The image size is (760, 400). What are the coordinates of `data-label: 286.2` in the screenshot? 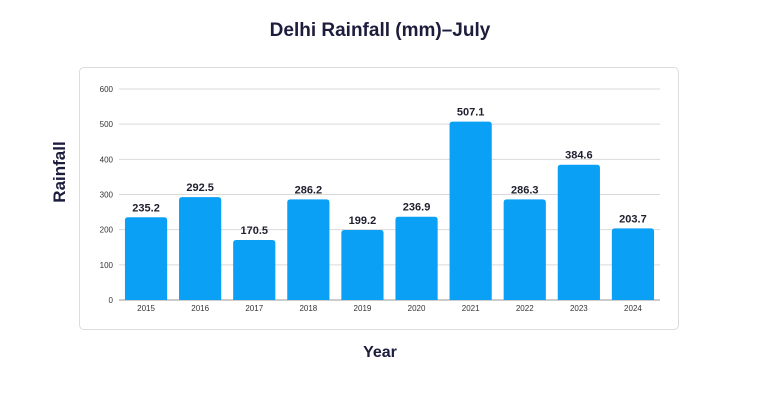 It's located at (309, 190).